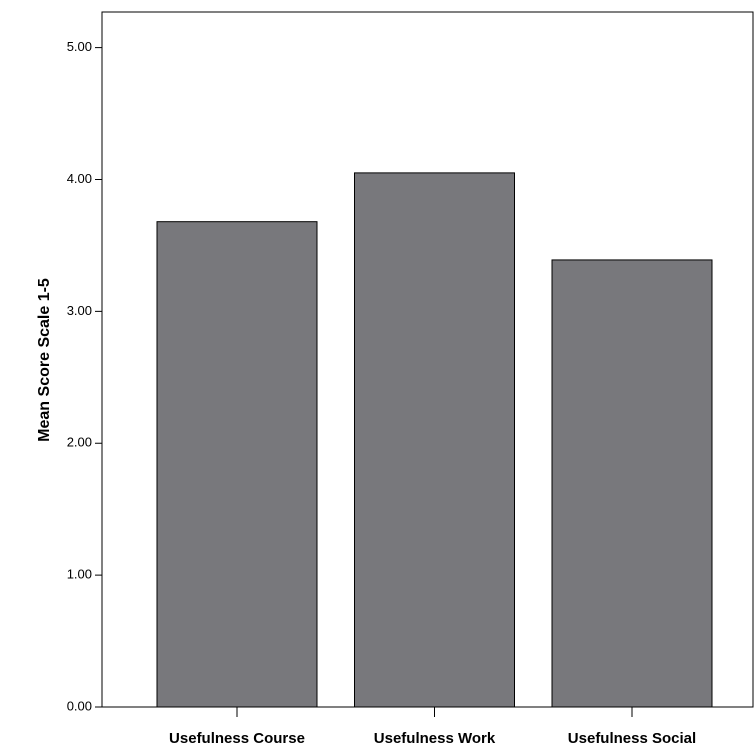 Image resolution: width=754 pixels, height=746 pixels. What do you see at coordinates (632, 738) in the screenshot?
I see `x-tick-label: Usefulness Social` at bounding box center [632, 738].